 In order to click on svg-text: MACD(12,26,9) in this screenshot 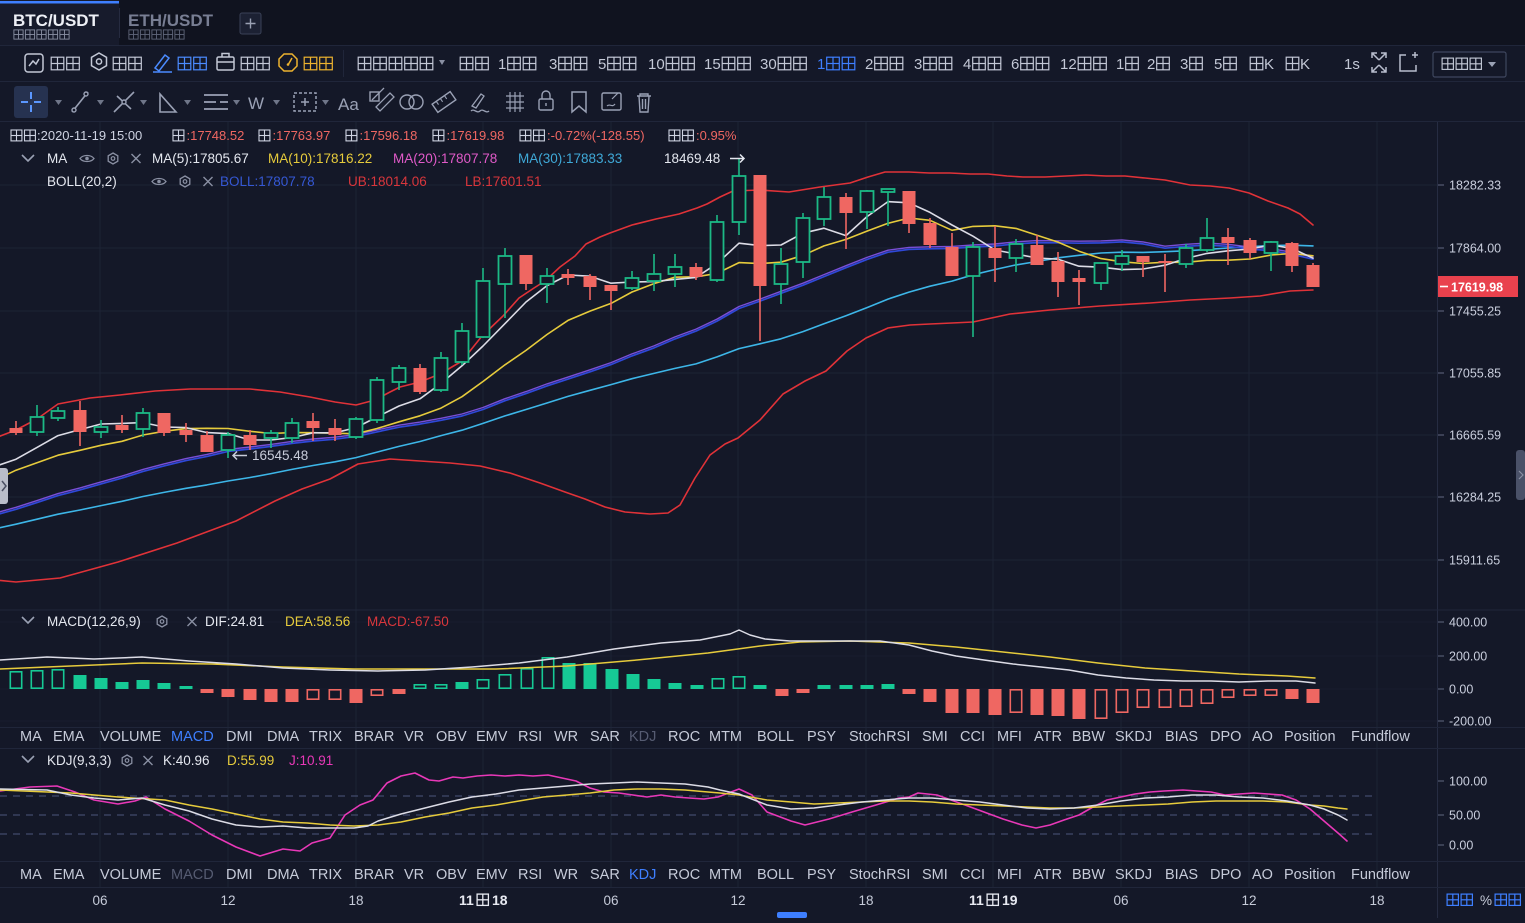, I will do `click(94, 621)`.